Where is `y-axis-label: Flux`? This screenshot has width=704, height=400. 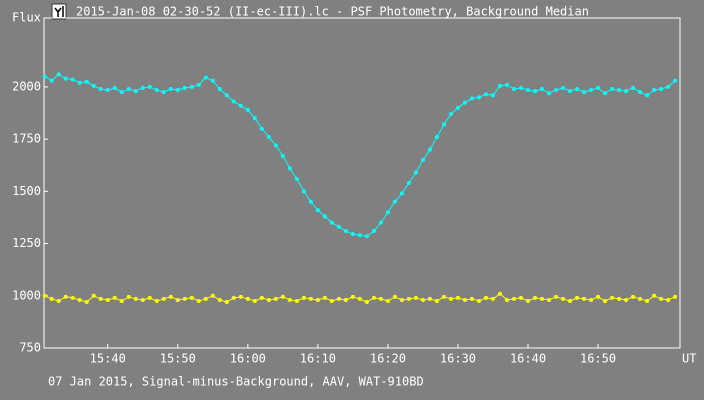 y-axis-label: Flux is located at coordinates (26, 18).